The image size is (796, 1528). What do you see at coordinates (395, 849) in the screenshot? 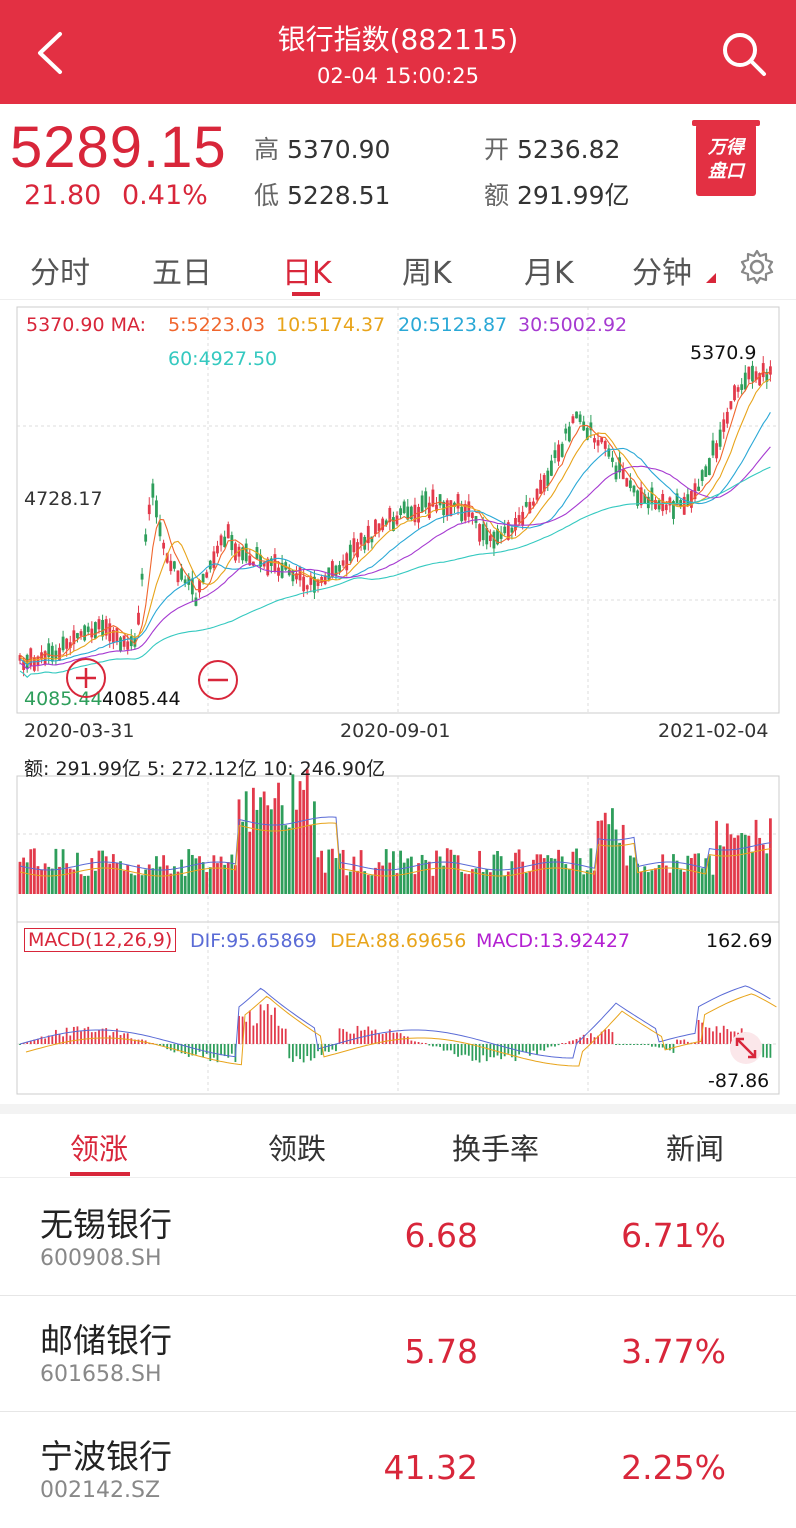
I see `volume-ma10-line` at bounding box center [395, 849].